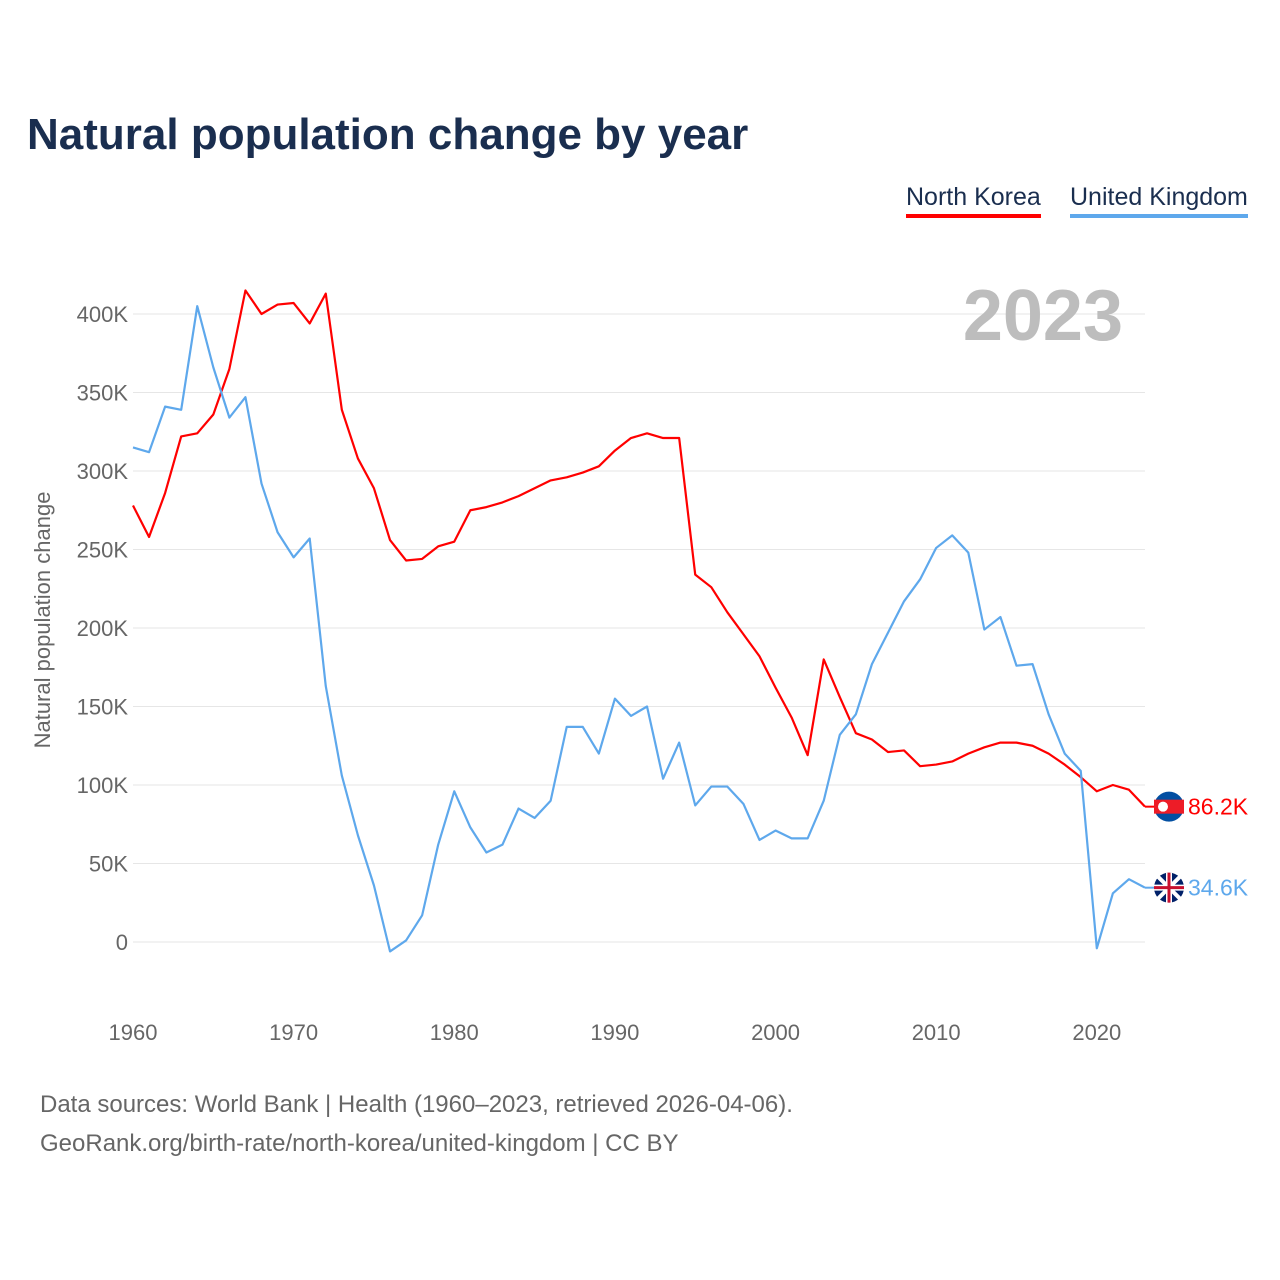  Describe the element at coordinates (1096, 1032) in the screenshot. I see `x-tick-label: 2020` at that location.